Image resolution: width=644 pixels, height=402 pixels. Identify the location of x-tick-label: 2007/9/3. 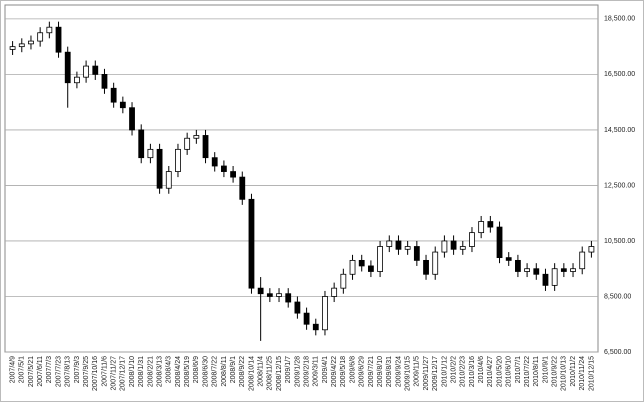
(77, 369).